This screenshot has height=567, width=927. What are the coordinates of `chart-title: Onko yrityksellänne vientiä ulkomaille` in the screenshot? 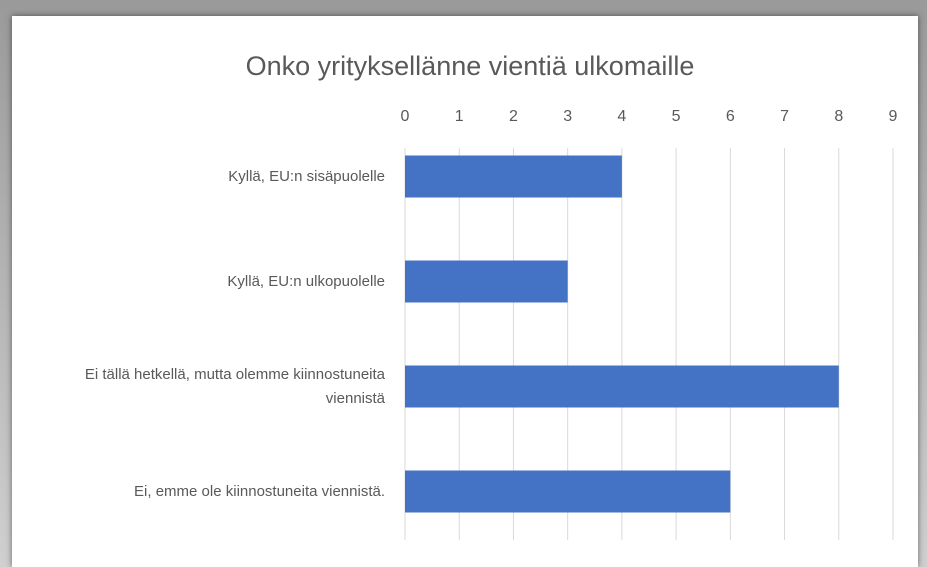 It's located at (470, 66).